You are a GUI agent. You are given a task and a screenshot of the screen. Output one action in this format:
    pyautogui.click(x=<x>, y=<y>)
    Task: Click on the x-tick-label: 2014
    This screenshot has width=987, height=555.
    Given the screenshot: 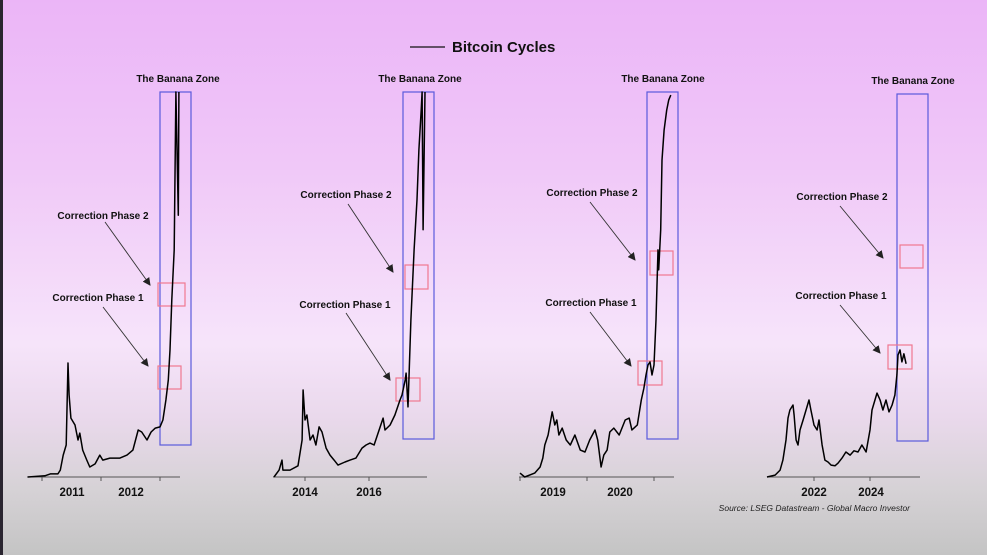 What is the action you would take?
    pyautogui.click(x=305, y=493)
    